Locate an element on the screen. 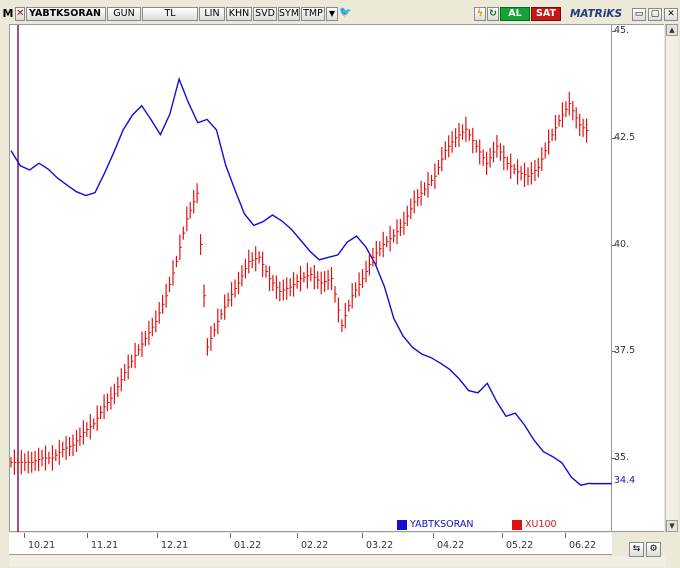 This screenshot has width=680, height=568. x-tick-label: 06.22 is located at coordinates (583, 545).